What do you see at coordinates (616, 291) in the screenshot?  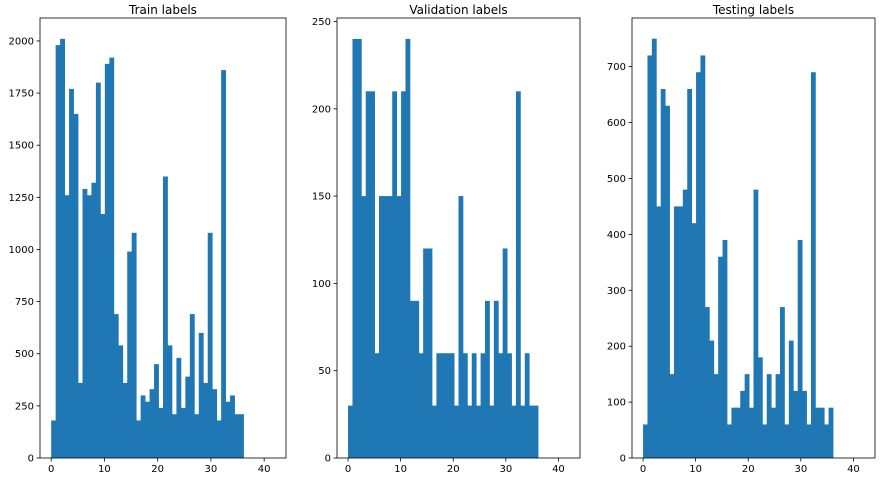 I see `y-tick-label: 300` at bounding box center [616, 291].